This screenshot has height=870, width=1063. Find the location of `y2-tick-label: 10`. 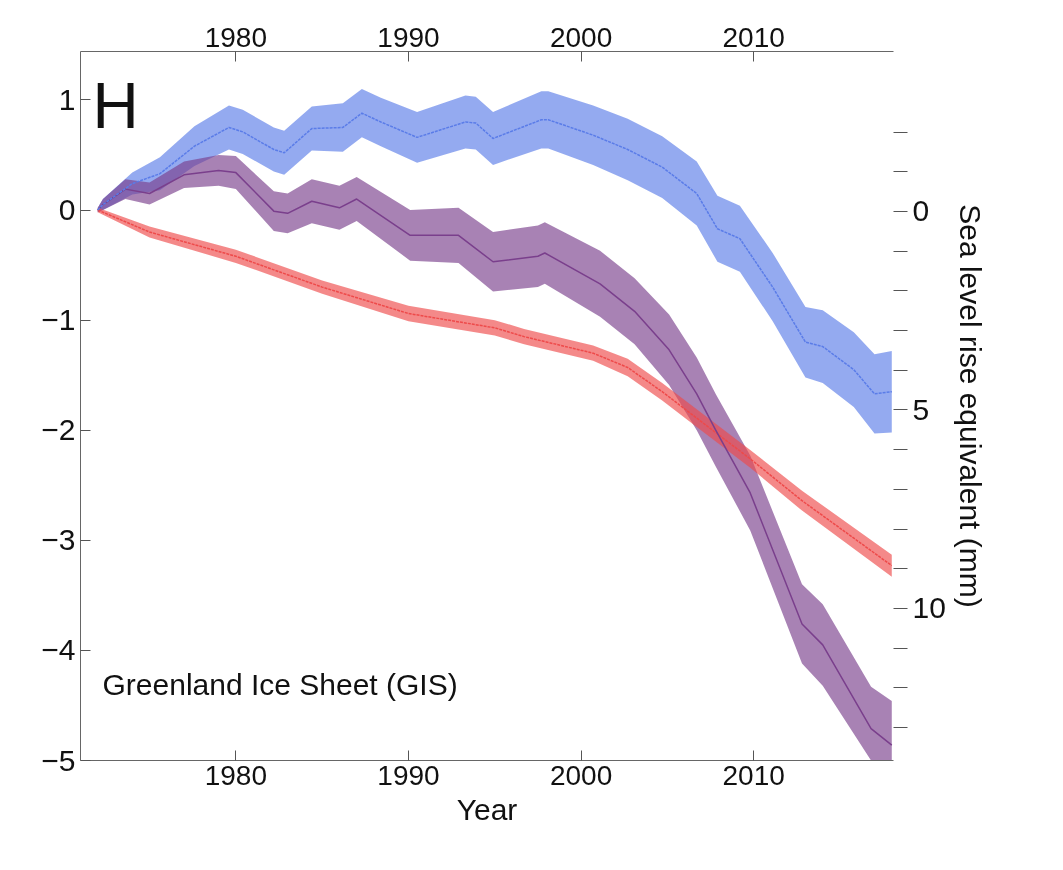

y2-tick-label: 10 is located at coordinates (929, 608).